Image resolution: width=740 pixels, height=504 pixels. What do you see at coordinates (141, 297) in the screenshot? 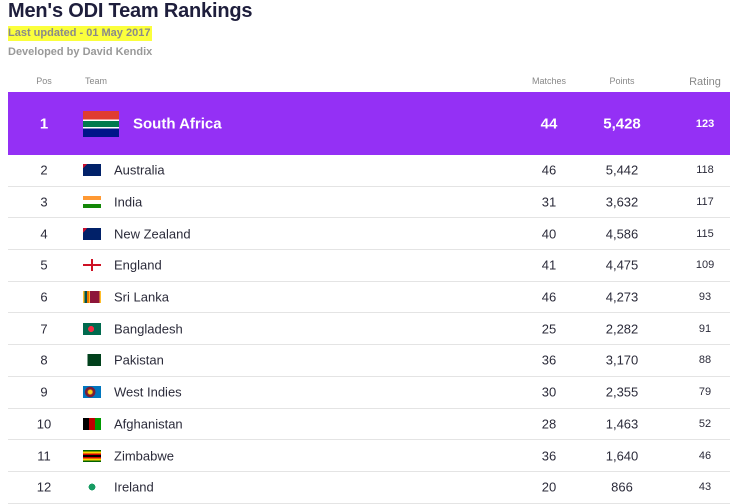
I see `team-cell: Sri Lanka` at bounding box center [141, 297].